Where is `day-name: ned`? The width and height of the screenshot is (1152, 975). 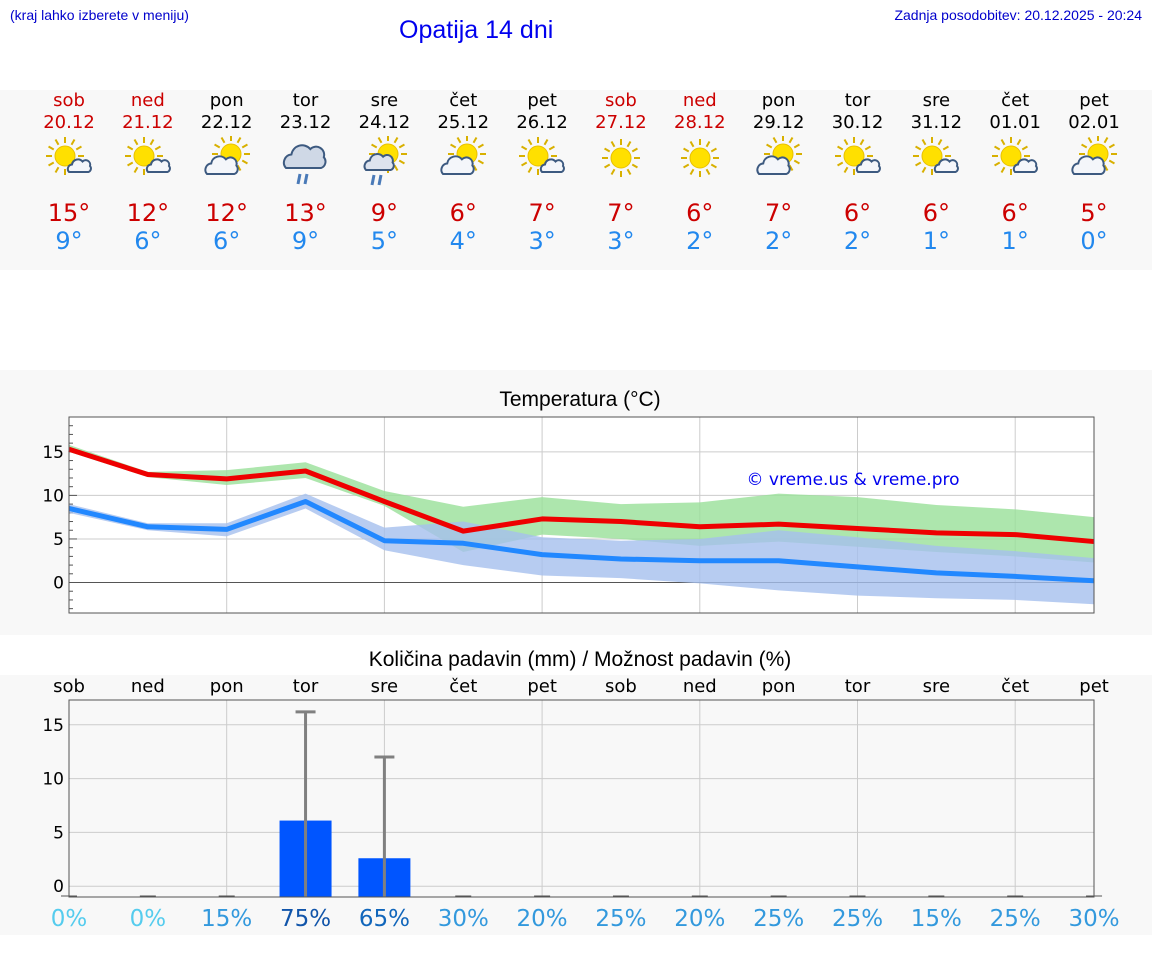 day-name: ned is located at coordinates (147, 100).